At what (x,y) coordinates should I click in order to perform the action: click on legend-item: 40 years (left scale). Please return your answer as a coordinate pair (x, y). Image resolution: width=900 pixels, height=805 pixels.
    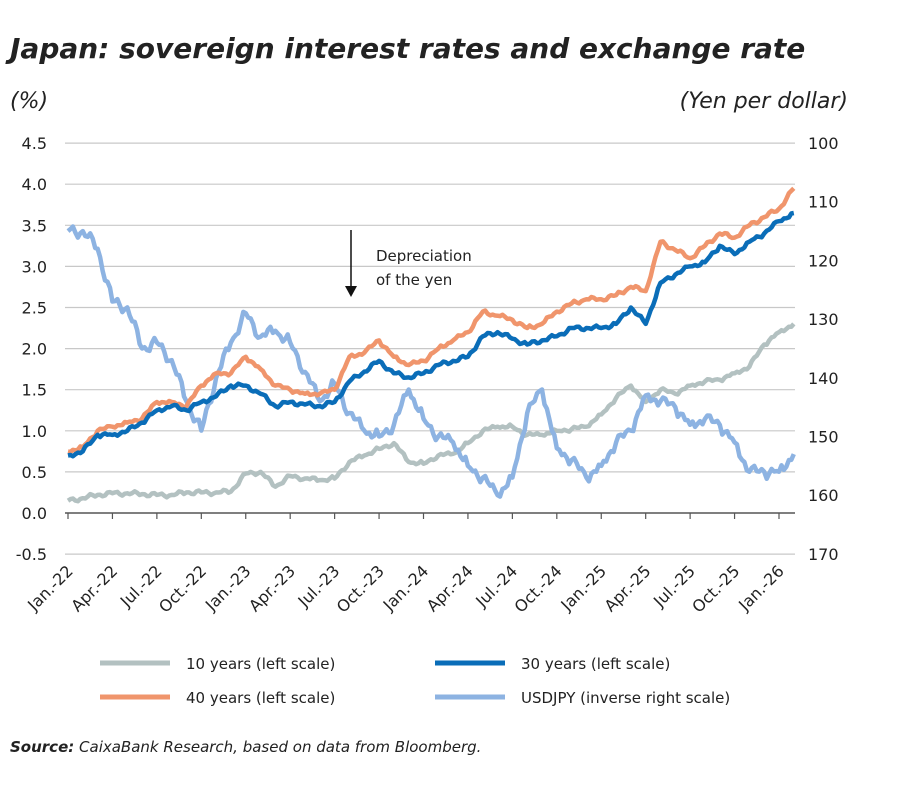
    Looking at the image, I should click on (217, 698).